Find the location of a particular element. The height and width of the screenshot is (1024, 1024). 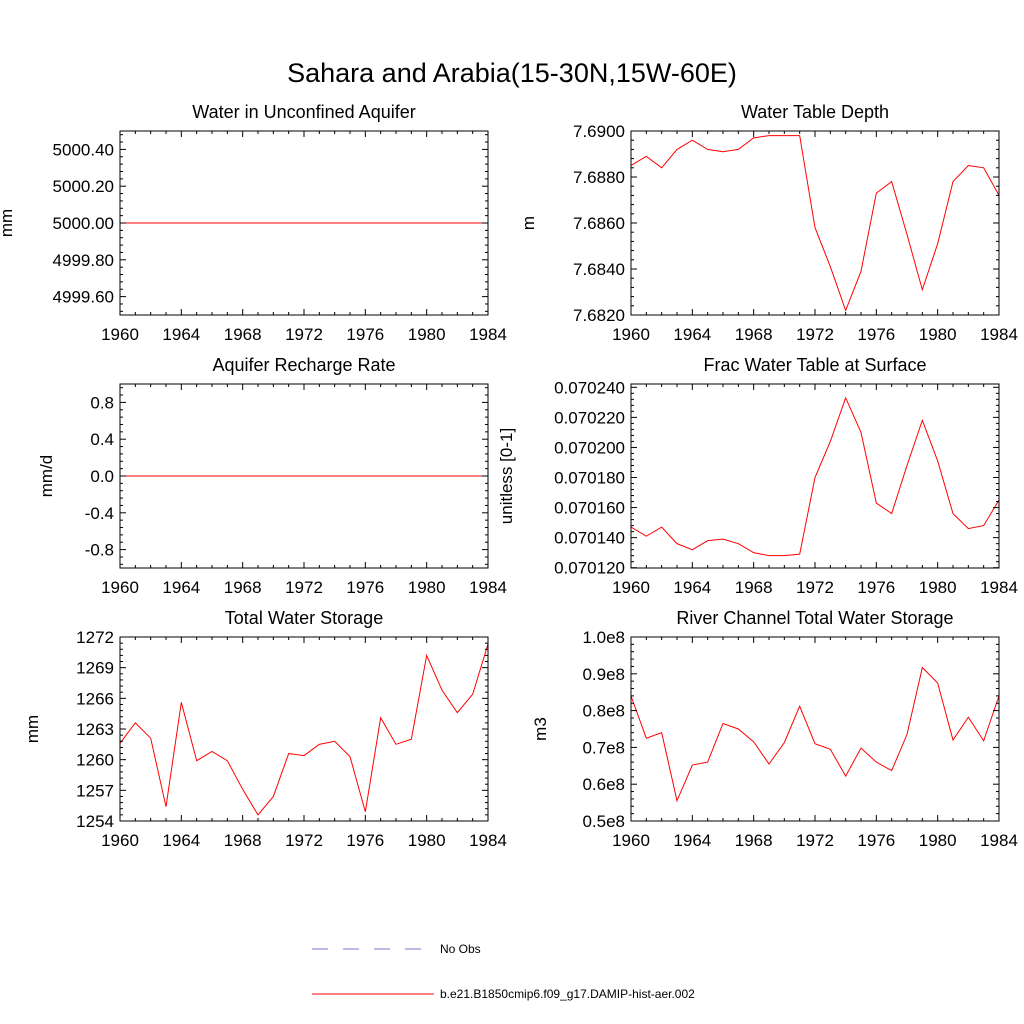

y-tick-label: 0.8 is located at coordinates (102, 402).